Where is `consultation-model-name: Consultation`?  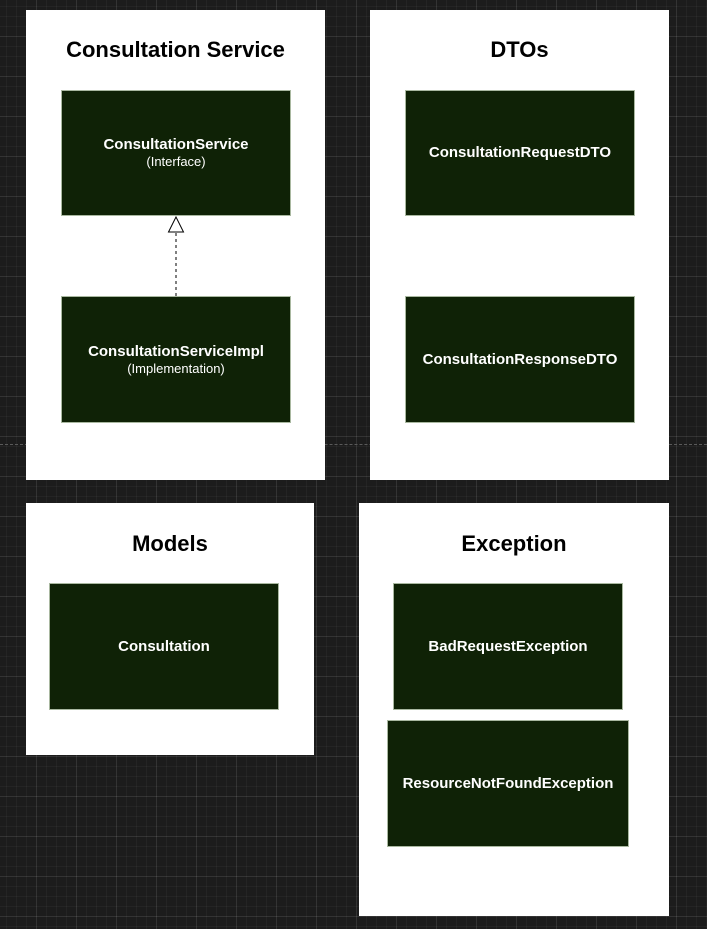
consultation-model-name: Consultation is located at coordinates (164, 646).